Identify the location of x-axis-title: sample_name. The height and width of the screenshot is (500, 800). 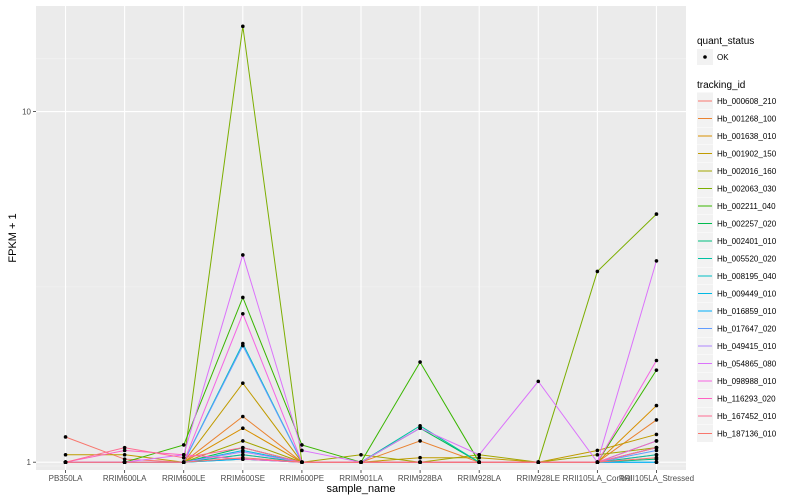
(360, 489).